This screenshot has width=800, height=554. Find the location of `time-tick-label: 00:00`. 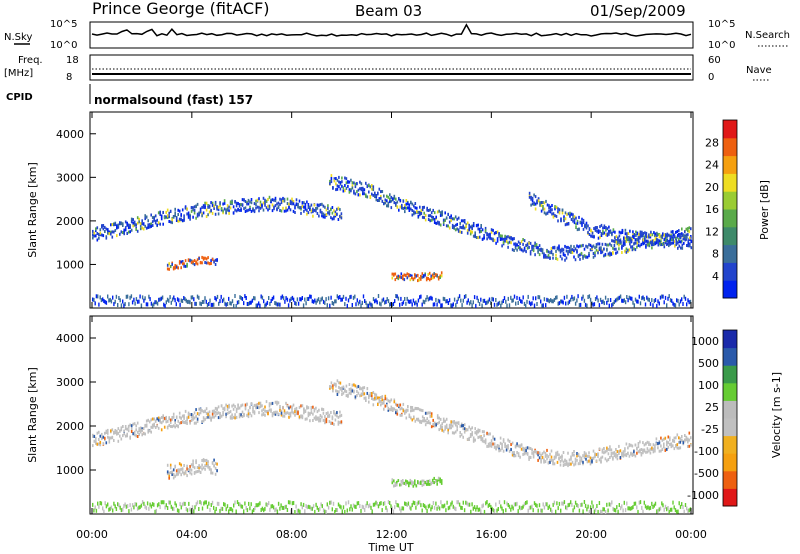

time-tick-label: 00:00 is located at coordinates (691, 534).